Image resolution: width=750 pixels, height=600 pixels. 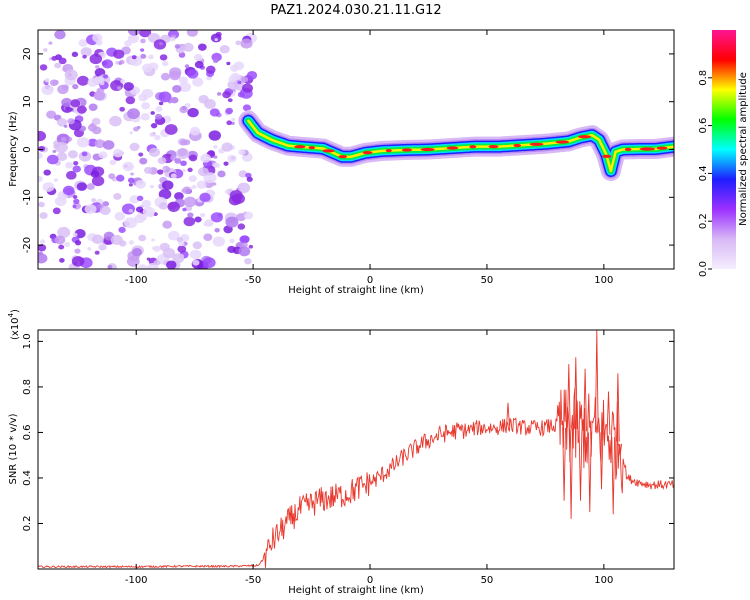 What do you see at coordinates (27, 101) in the screenshot?
I see `spectrogram-ytick-label: 10` at bounding box center [27, 101].